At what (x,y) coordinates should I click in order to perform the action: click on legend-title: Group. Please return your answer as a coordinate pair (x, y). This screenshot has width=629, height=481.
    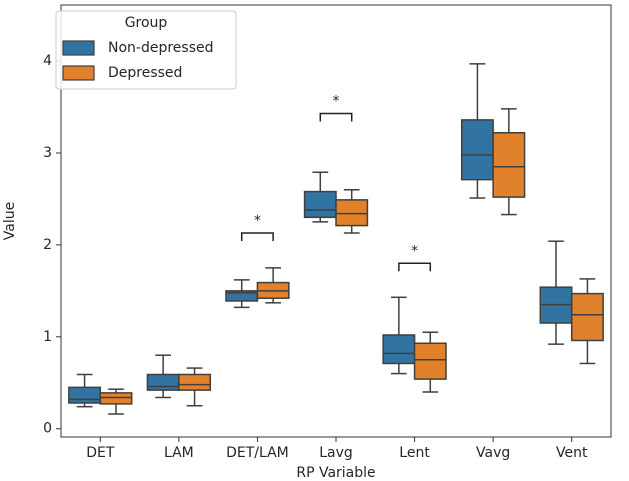
    Looking at the image, I should click on (146, 23).